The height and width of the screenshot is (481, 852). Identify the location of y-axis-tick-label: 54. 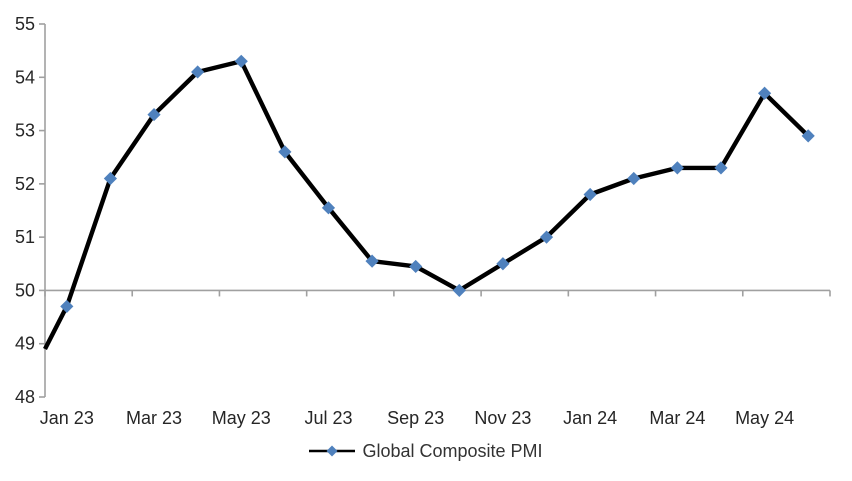
(25, 77).